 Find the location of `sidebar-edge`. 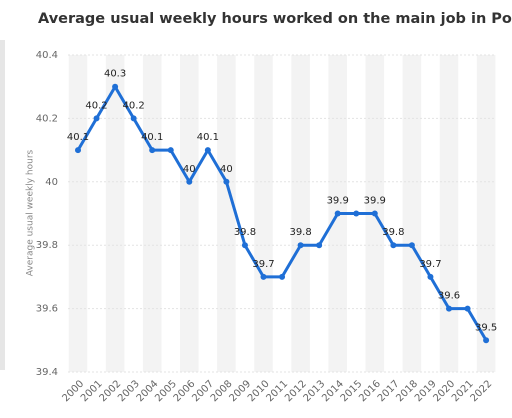

sidebar-edge is located at coordinates (2, 205).